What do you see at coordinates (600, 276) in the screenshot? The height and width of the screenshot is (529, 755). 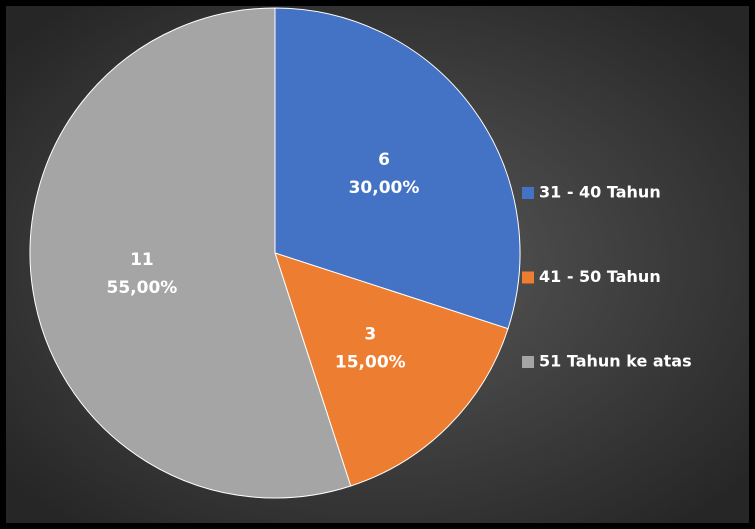 I see `legend-label: 41 - 50 Tahun` at bounding box center [600, 276].